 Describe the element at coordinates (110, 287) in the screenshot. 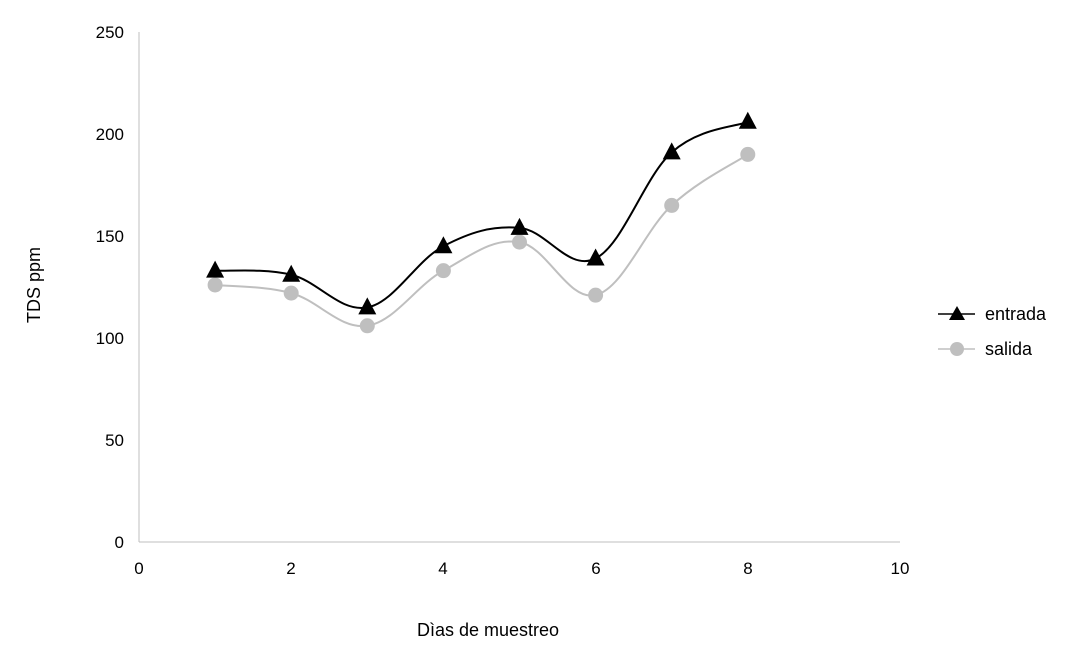

I see `y-tick-labels: 0 50 100 150 200 250` at that location.